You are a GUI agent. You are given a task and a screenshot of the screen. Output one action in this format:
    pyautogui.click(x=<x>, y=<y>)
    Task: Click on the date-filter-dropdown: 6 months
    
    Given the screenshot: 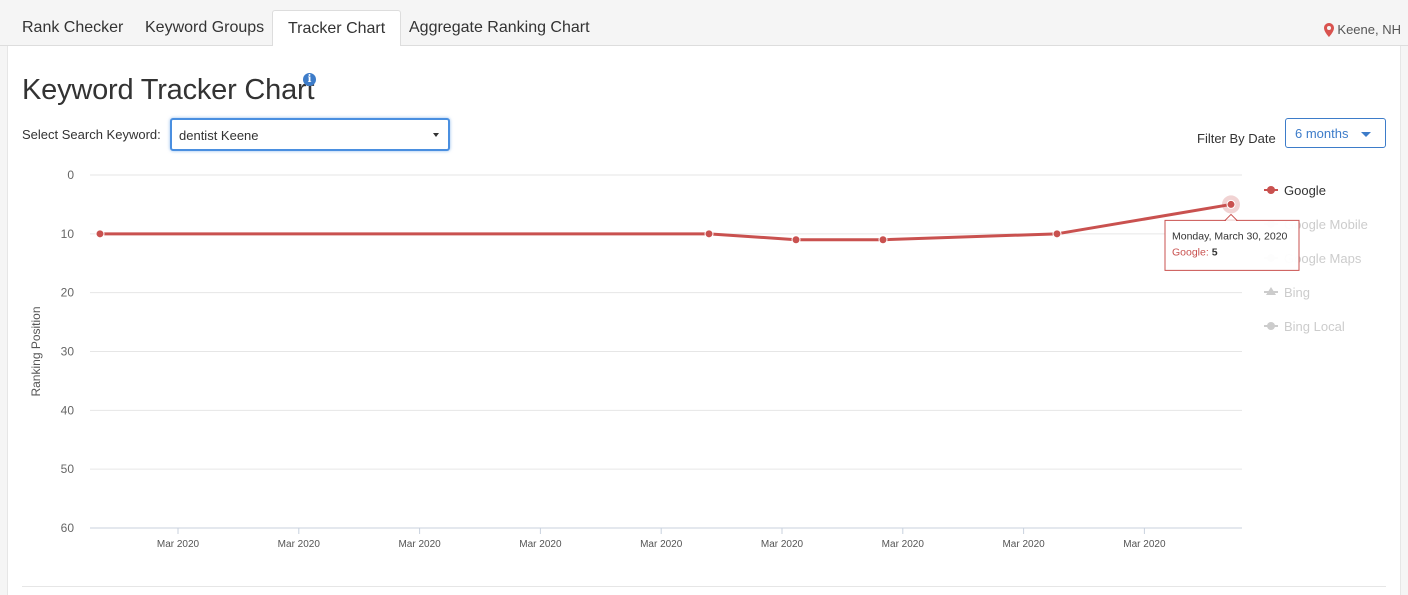 What is the action you would take?
    pyautogui.click(x=1335, y=133)
    